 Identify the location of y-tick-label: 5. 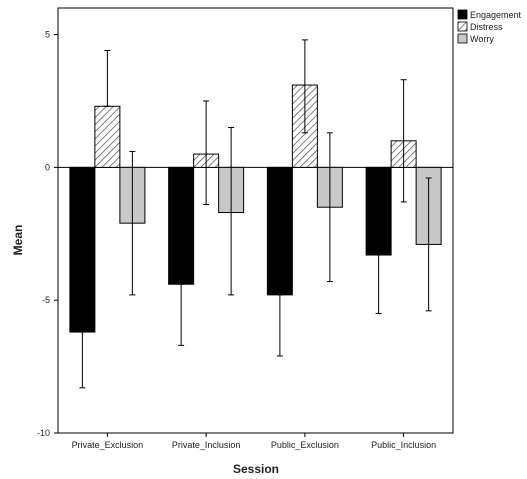
(47, 35).